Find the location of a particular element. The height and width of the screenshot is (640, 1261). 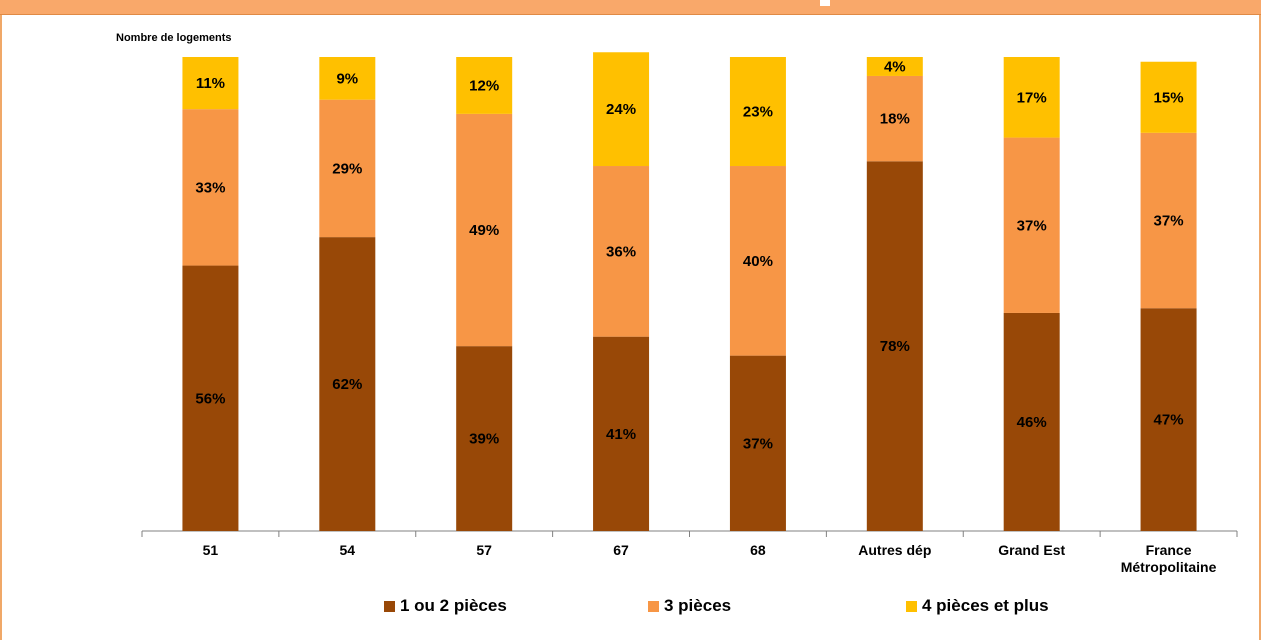

data-label: 15% is located at coordinates (1169, 97).